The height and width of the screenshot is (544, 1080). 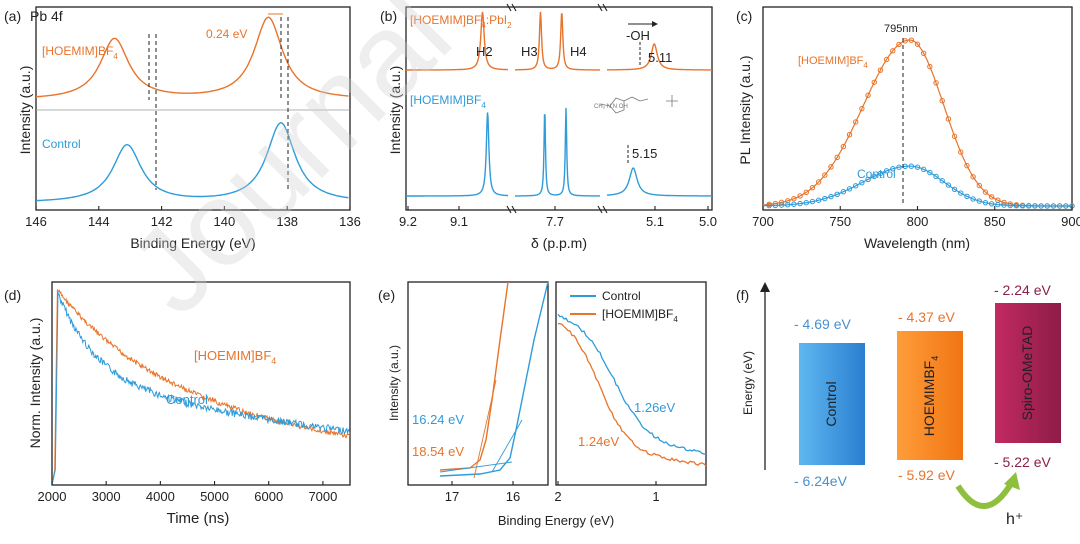 What do you see at coordinates (448, 101) in the screenshot?
I see `panel-b-bottom-label: [HOEMIM]BF4` at bounding box center [448, 101].